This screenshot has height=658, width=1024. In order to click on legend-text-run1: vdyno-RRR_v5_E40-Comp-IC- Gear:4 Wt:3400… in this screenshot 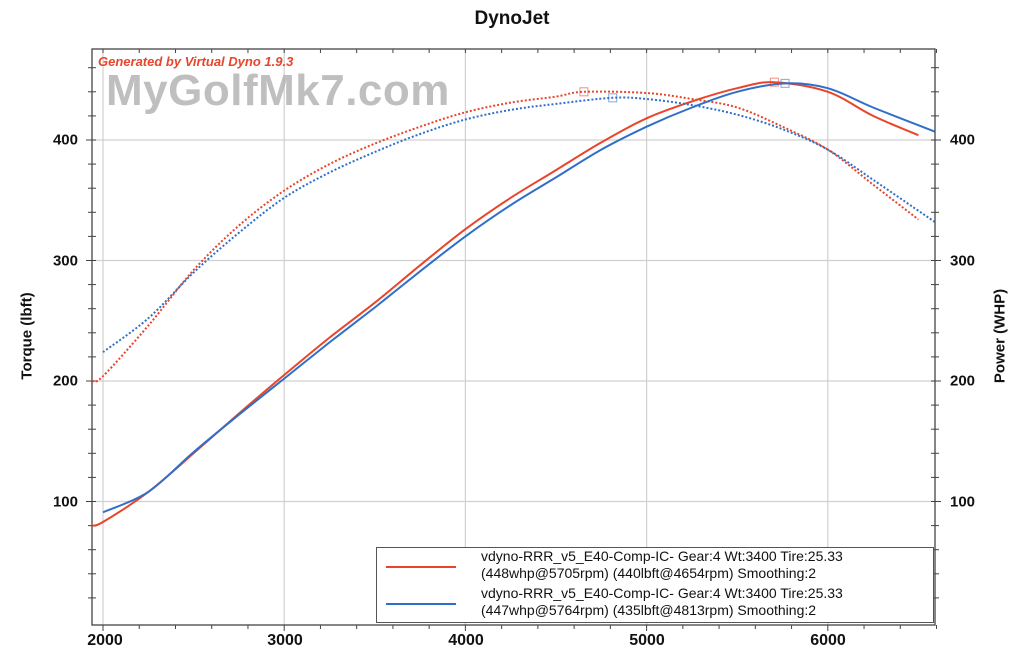, I will do `click(662, 565)`.